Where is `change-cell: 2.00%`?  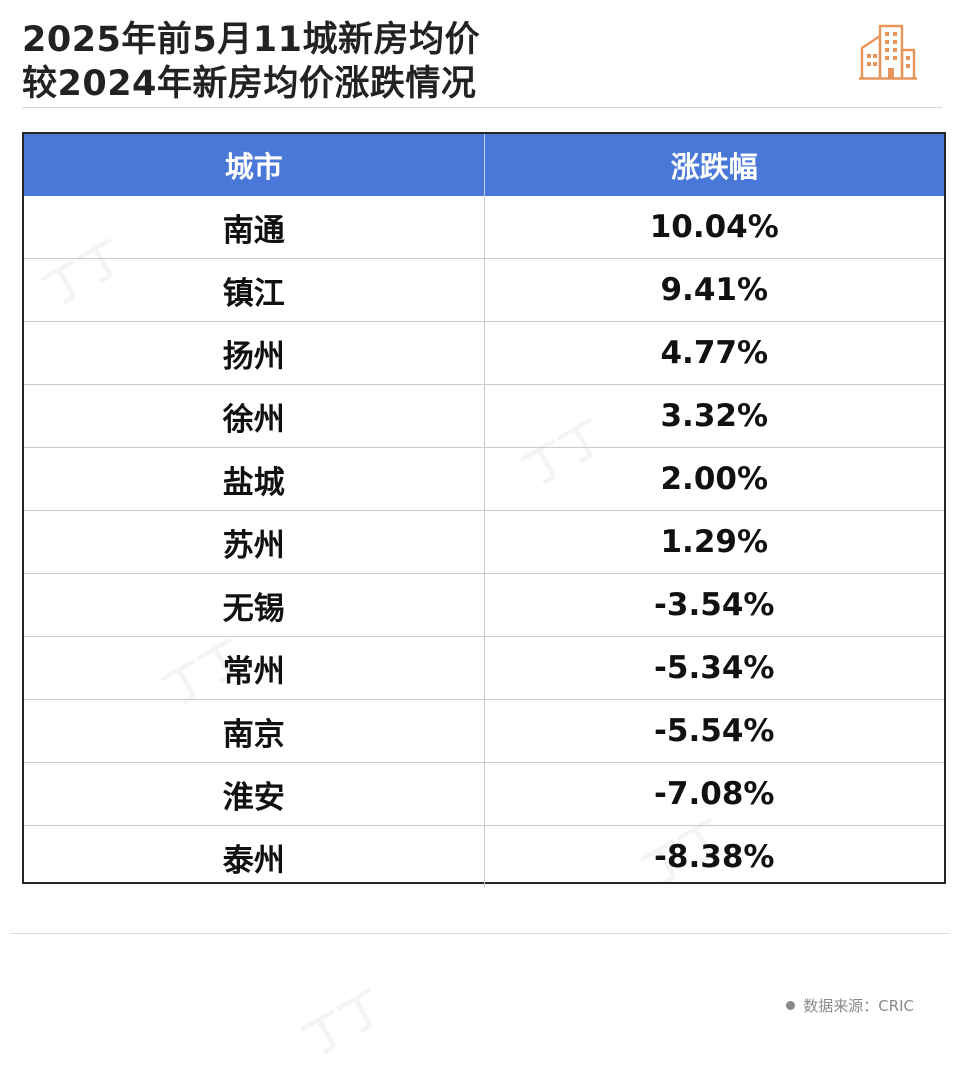
change-cell: 2.00% is located at coordinates (714, 479).